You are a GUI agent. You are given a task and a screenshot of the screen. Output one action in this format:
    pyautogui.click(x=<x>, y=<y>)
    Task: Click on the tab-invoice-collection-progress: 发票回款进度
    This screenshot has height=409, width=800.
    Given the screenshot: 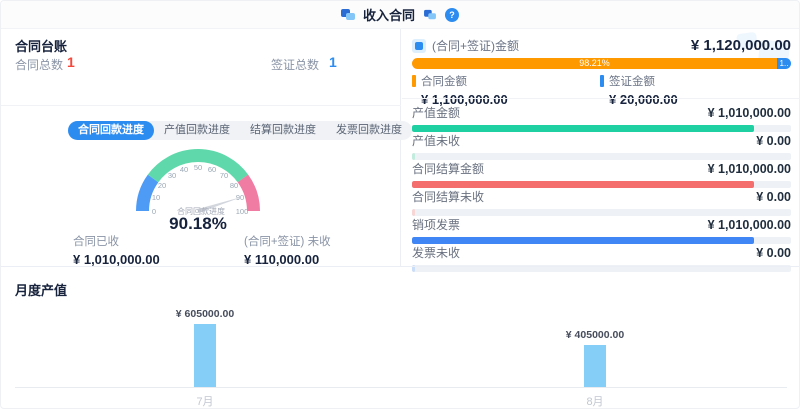 What is the action you would take?
    pyautogui.click(x=369, y=130)
    